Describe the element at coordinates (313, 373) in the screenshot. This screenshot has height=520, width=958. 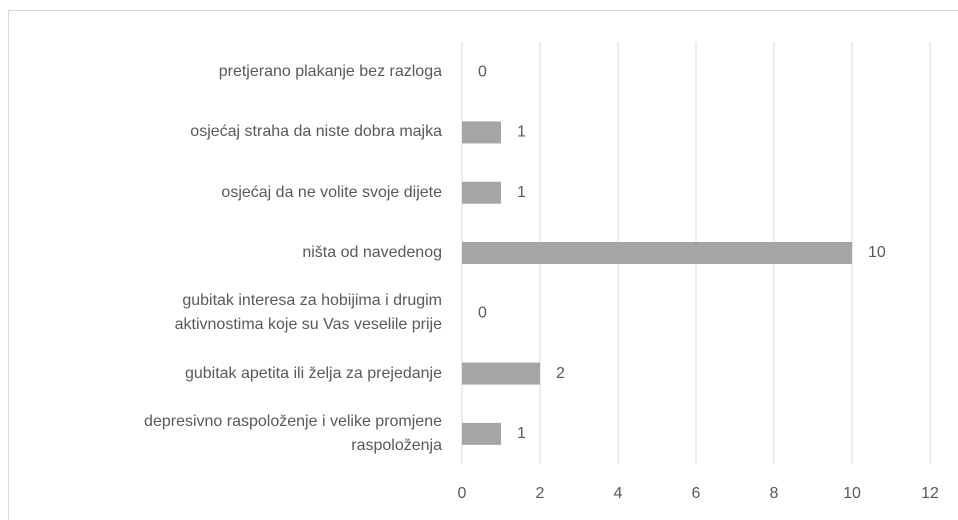
I see `y-tick-label: gubitak apetita ili želja za prejedanje` at that location.